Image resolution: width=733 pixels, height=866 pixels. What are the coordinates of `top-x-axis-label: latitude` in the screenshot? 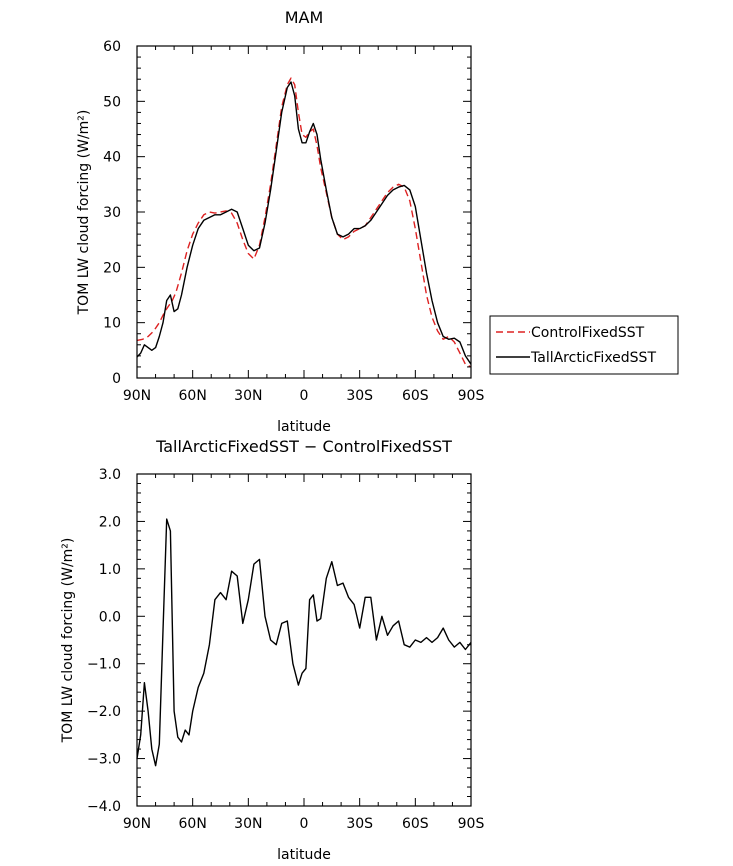 It's located at (304, 427).